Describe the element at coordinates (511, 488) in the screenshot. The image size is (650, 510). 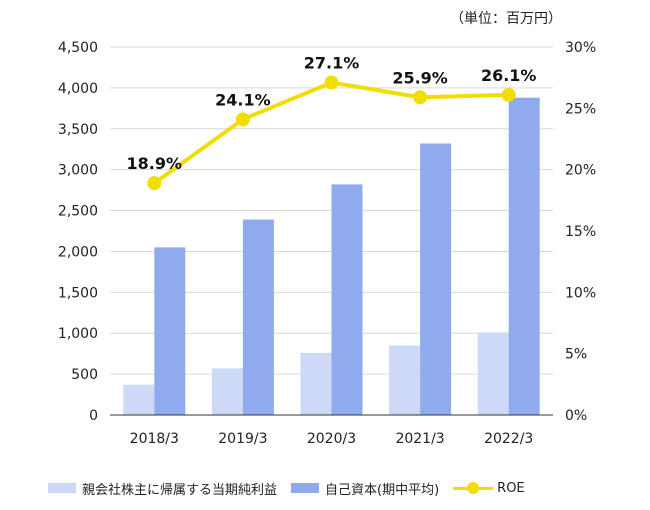
I see `legend-label-roe: ROE` at that location.